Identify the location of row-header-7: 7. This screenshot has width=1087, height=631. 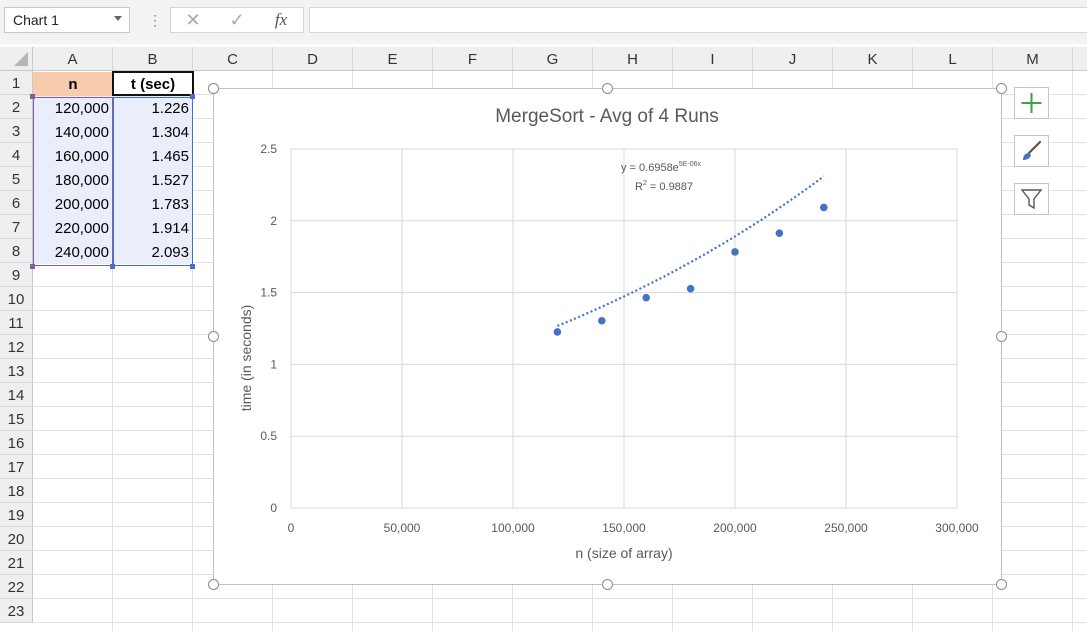
(16, 227).